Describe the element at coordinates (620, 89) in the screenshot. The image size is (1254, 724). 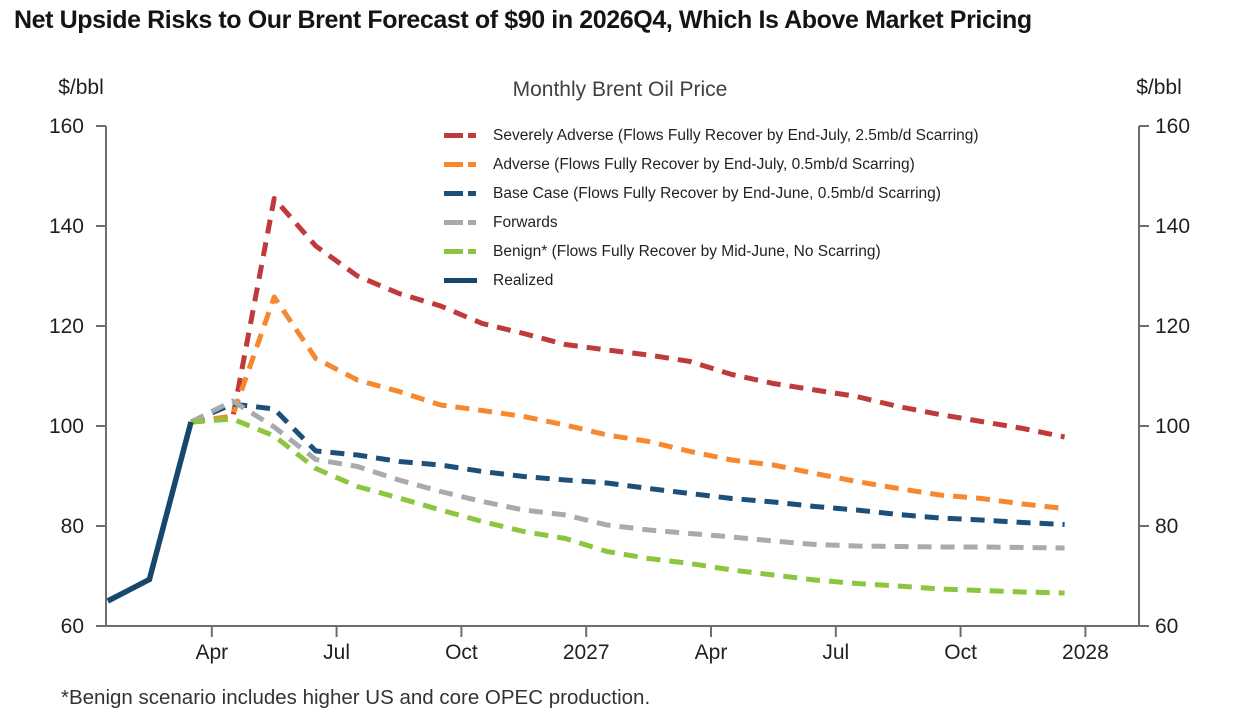
I see `chart-title: Monthly Brent Oil Price` at that location.